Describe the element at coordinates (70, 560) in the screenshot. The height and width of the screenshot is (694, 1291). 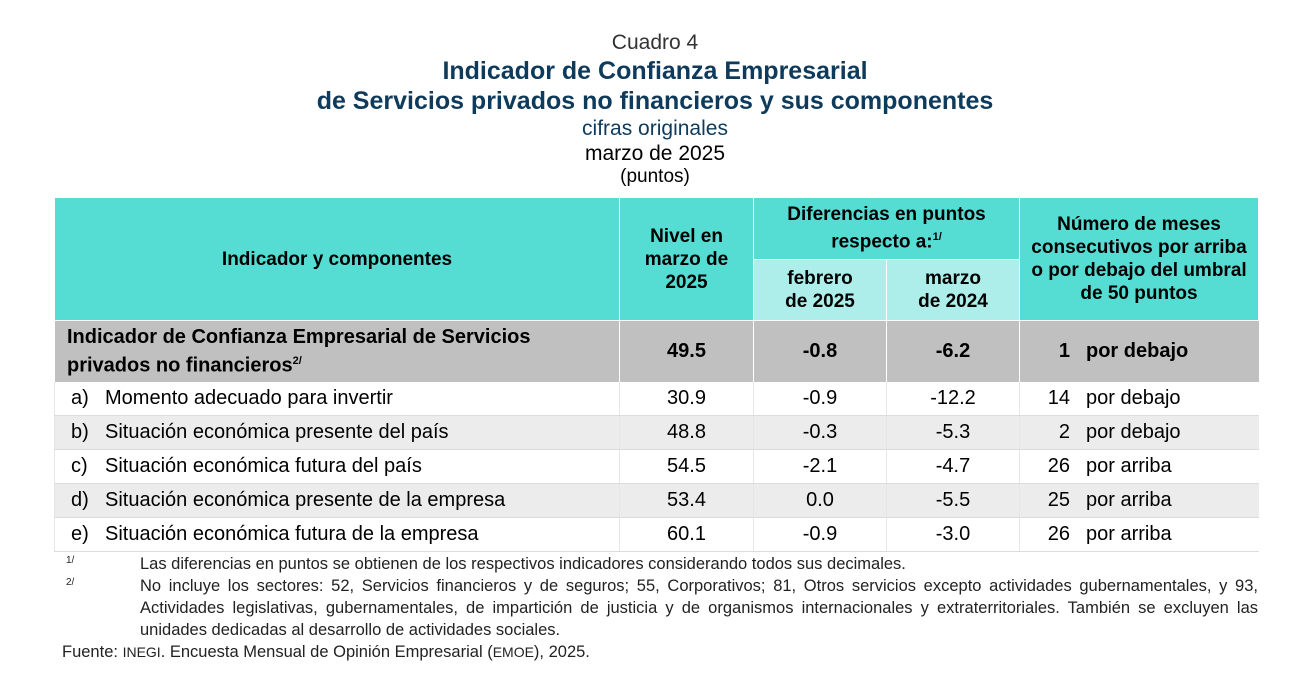
I see `footnote-1-mark: 1/` at that location.